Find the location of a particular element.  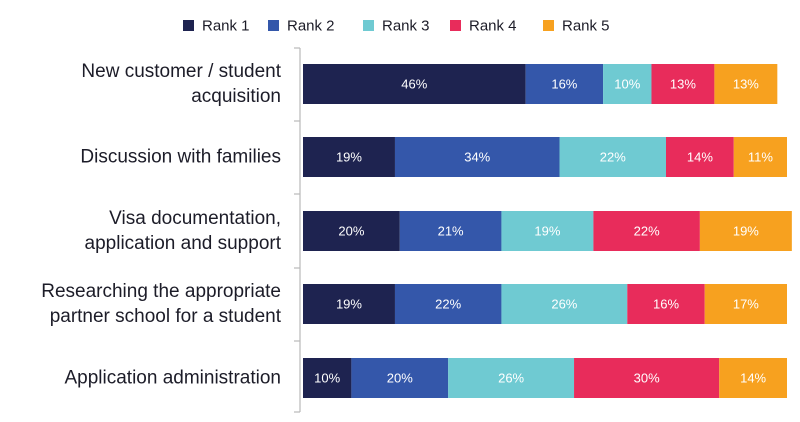

bar-row: 19% 22% 26% 16% 17% is located at coordinates (545, 304).